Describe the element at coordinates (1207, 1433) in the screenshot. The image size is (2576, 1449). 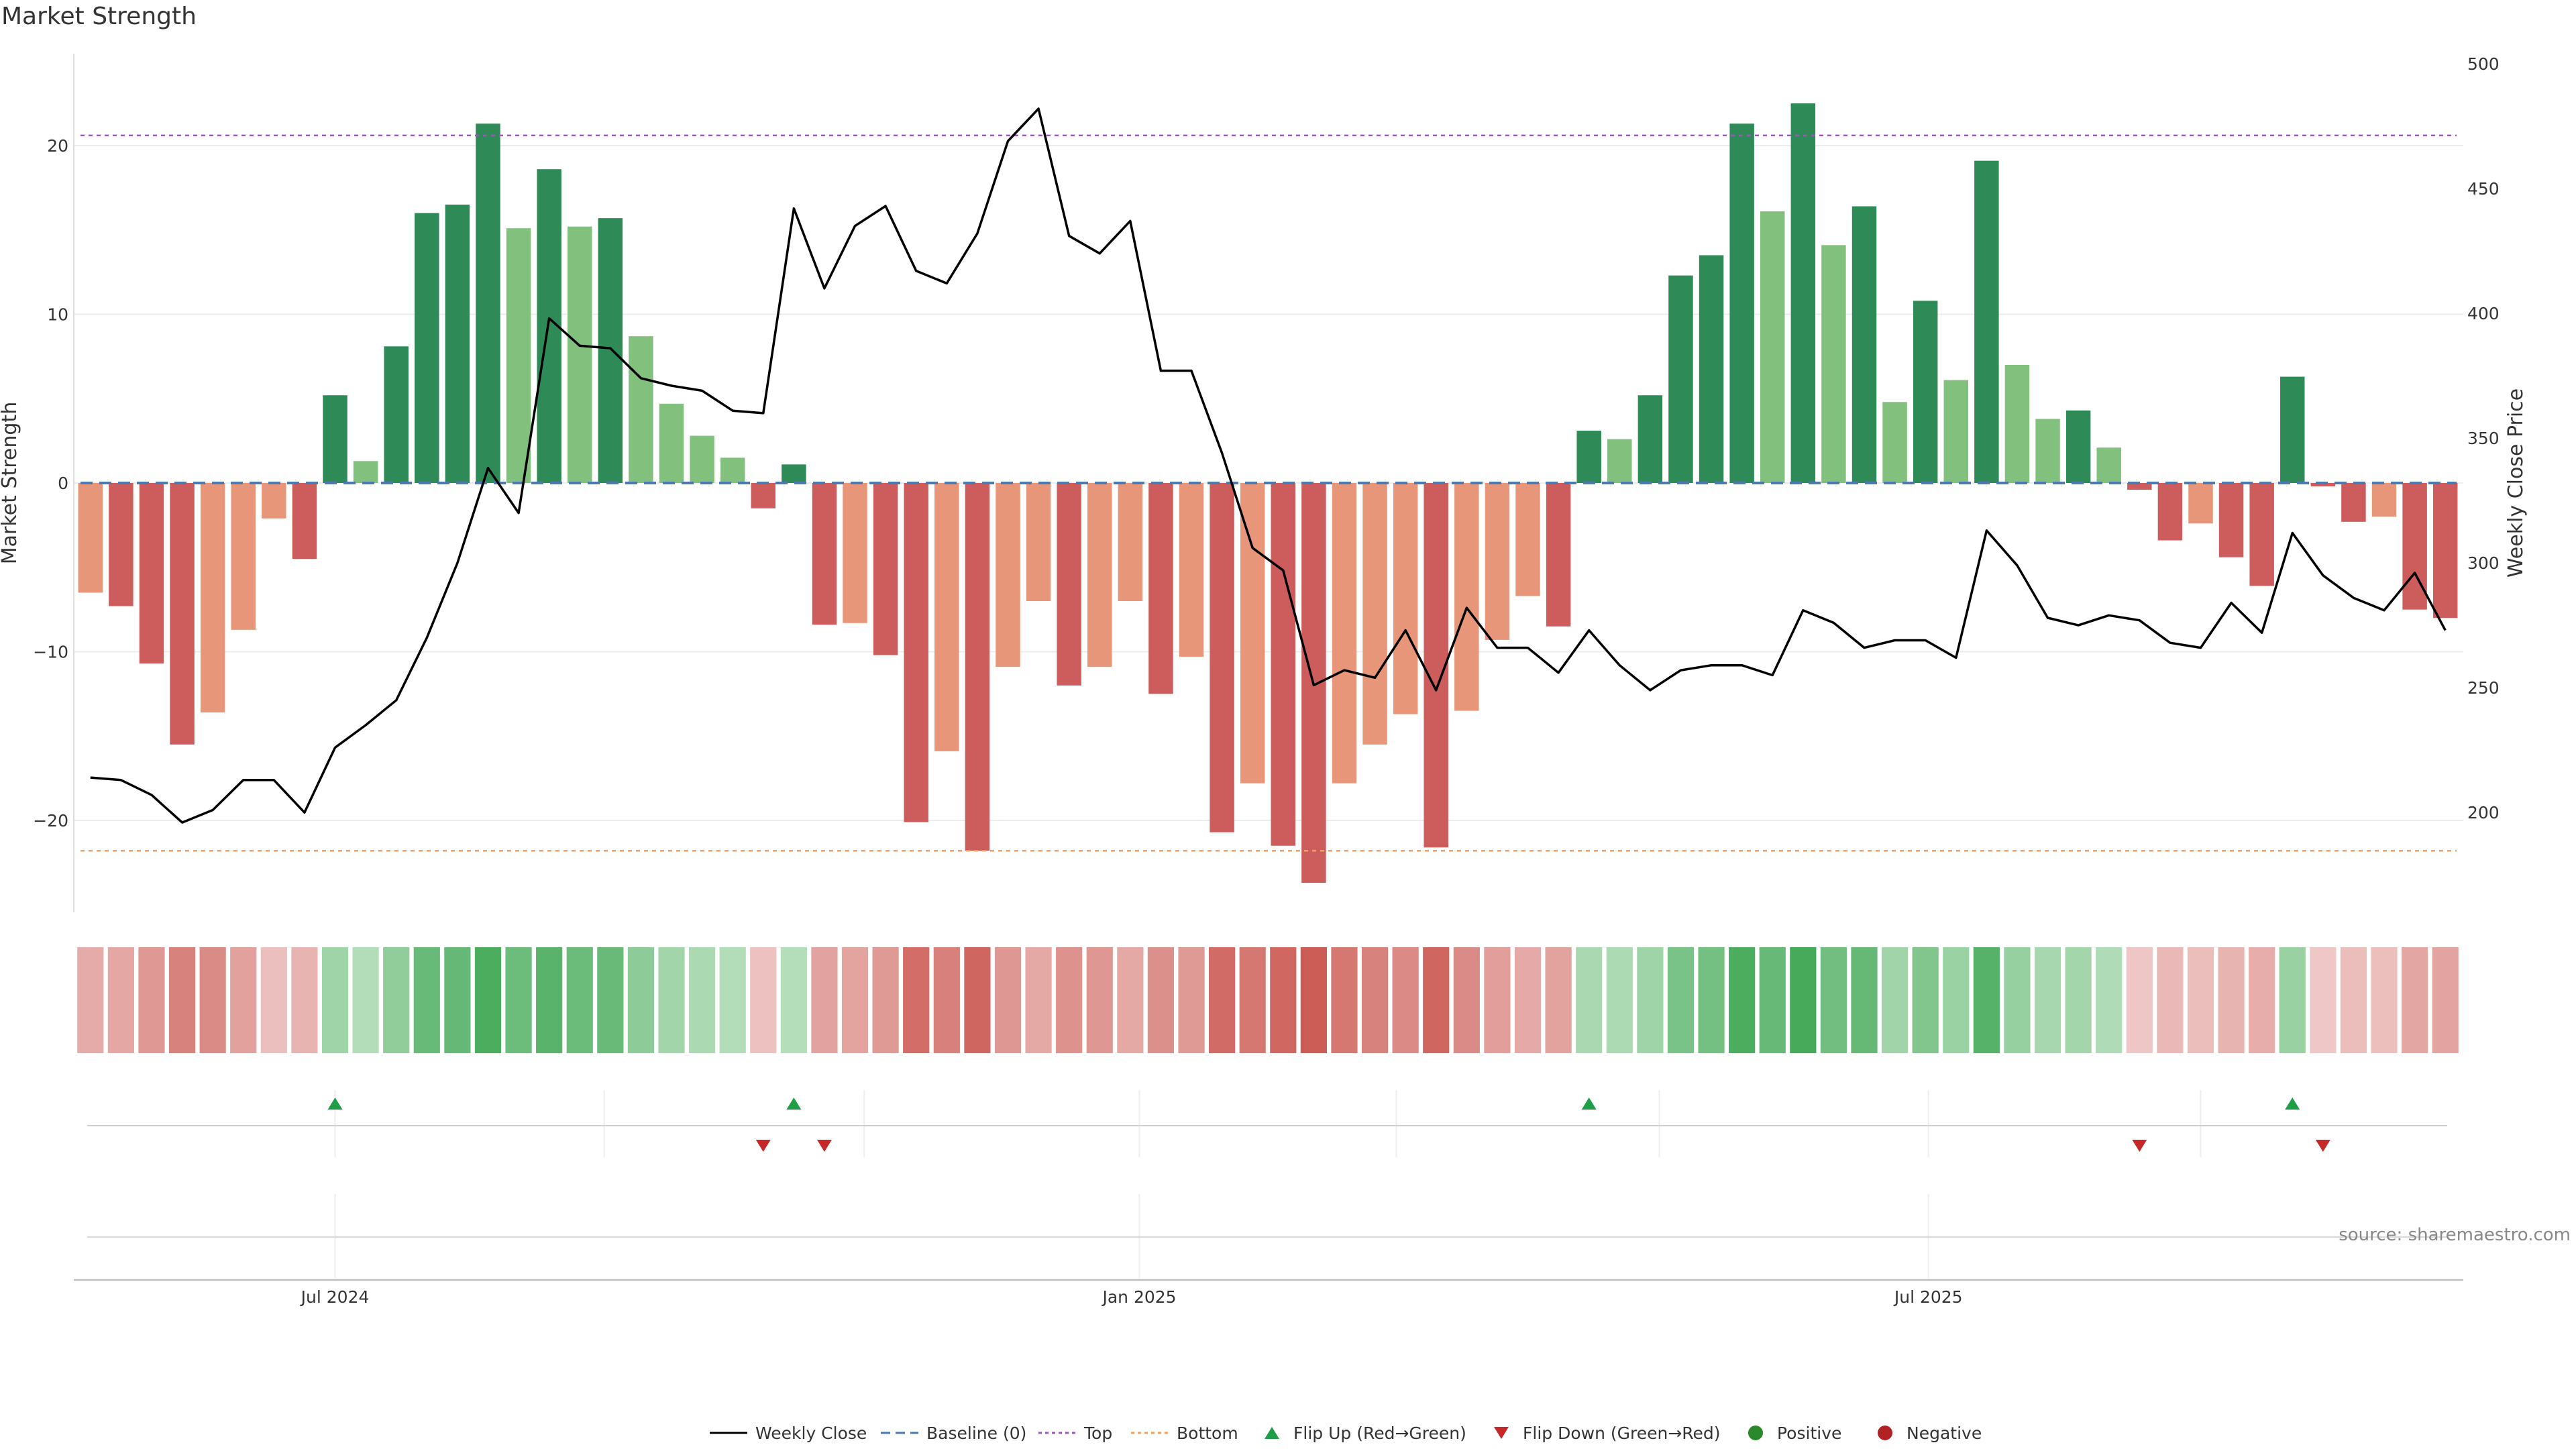
I see `legend-label: Bottom` at that location.